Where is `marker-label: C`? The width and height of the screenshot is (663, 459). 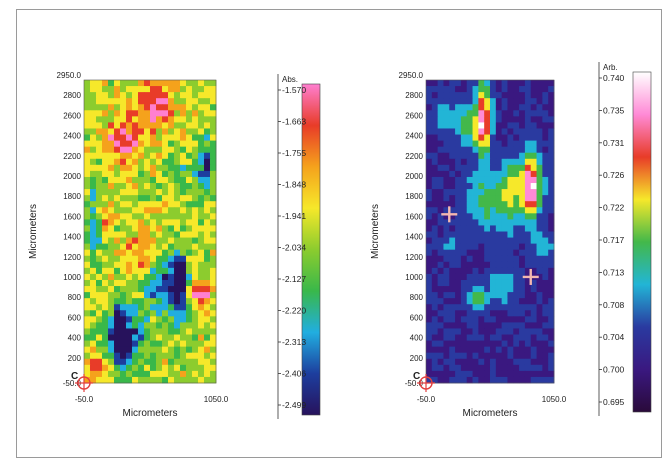
marker-label: C is located at coordinates (416, 376).